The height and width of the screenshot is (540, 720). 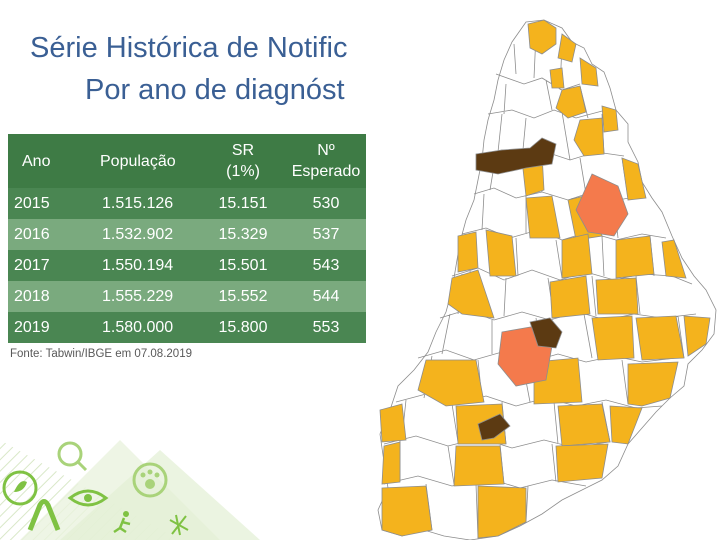 What do you see at coordinates (326, 234) in the screenshot?
I see `cell-esperado: 537` at bounding box center [326, 234].